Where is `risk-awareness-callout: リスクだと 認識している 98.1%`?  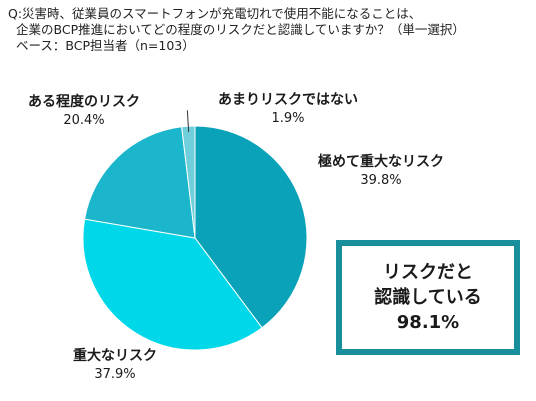
risk-awareness-callout: リスクだと 認識している 98.1% is located at coordinates (428, 297).